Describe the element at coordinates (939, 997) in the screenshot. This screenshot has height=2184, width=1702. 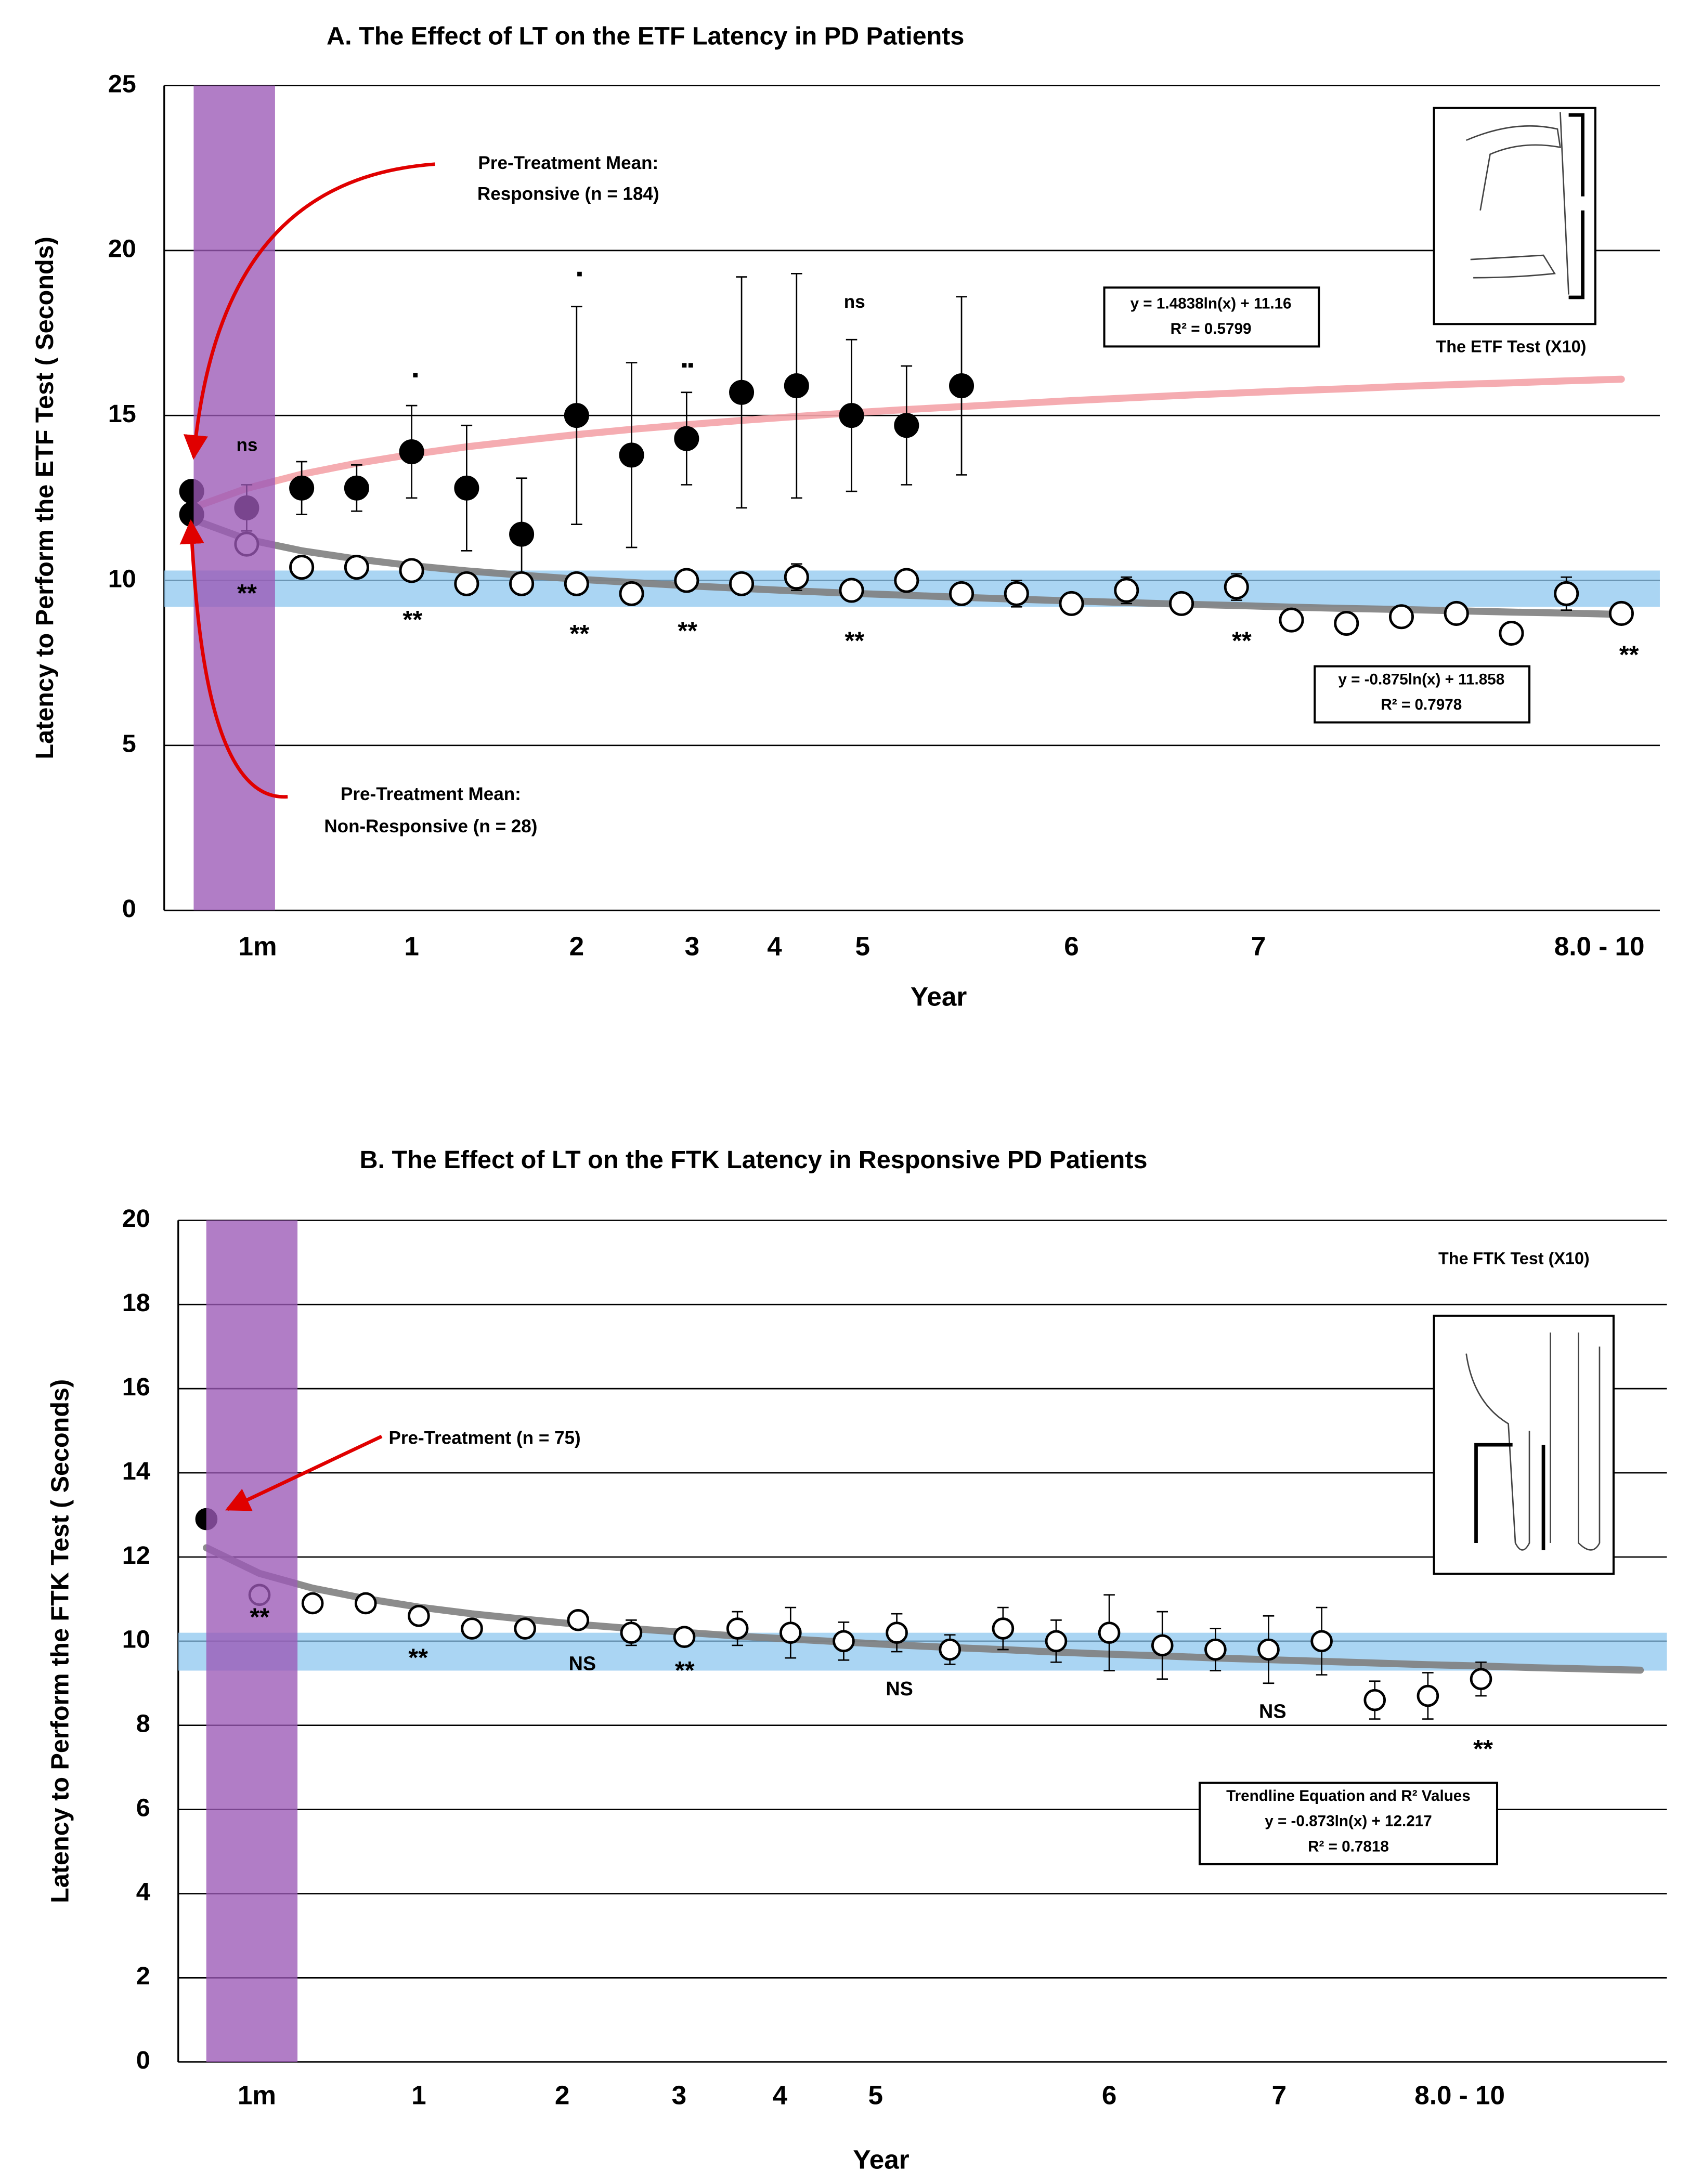
I see `x-axis-label: Year` at that location.